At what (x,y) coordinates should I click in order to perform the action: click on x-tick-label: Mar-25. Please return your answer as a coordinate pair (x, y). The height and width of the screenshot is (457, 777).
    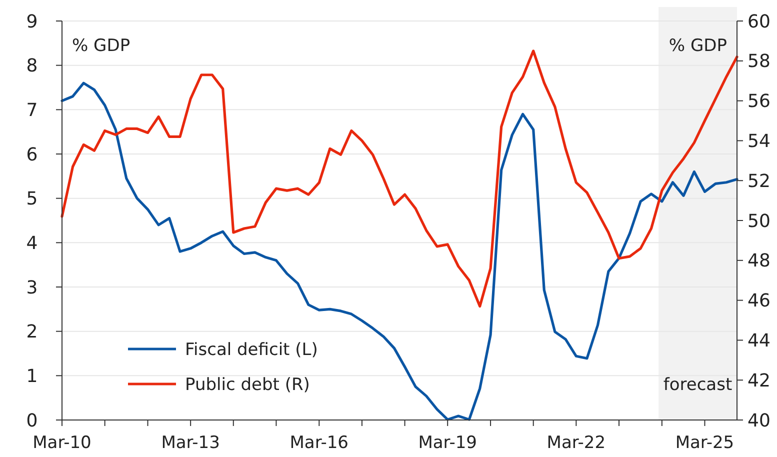
    Looking at the image, I should click on (704, 443).